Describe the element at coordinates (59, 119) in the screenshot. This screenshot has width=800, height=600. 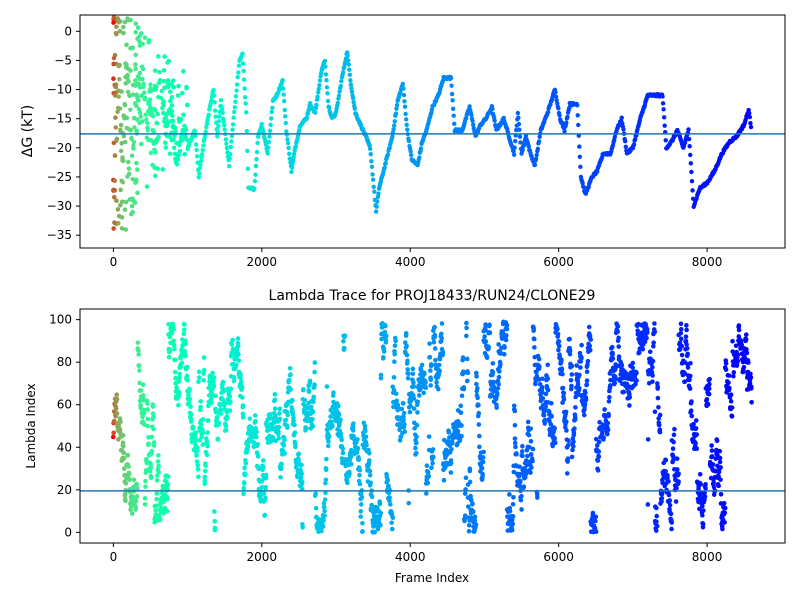
I see `y-tick-label: −15` at that location.